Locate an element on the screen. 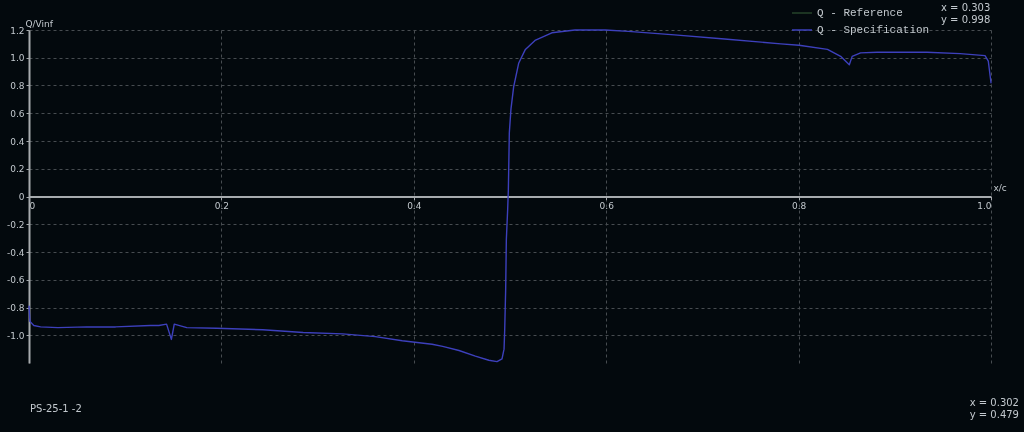 This screenshot has height=432, width=1024. legend-label: Q - Specification is located at coordinates (873, 30).